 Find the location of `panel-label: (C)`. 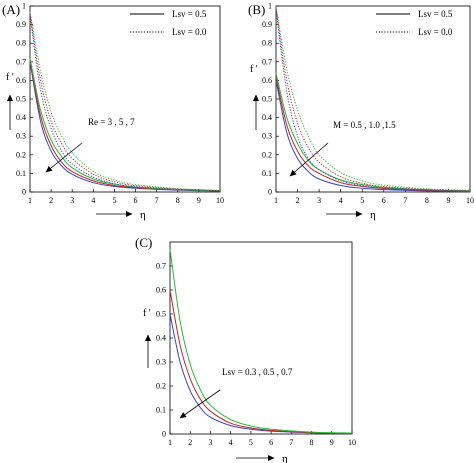

panel-label: (C) is located at coordinates (143, 242).